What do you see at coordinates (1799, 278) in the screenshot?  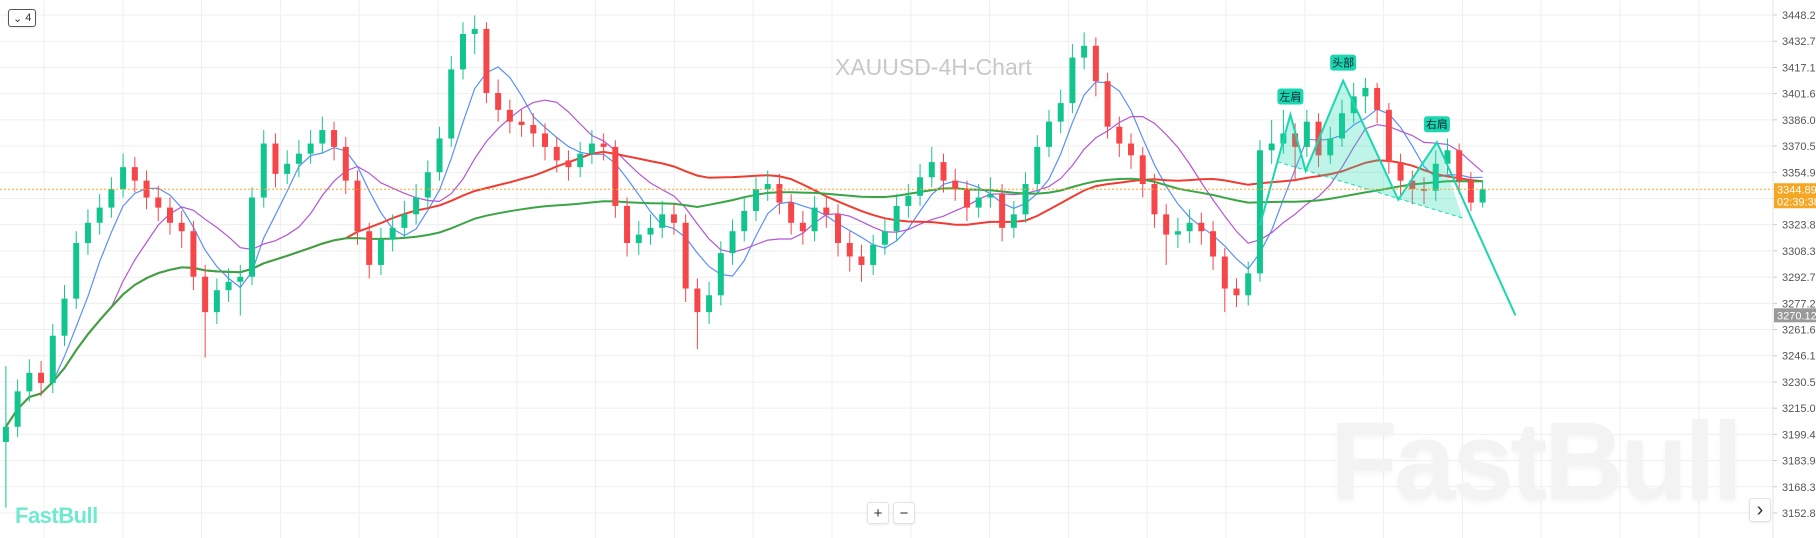 I see `y-tick-label: 3292.78` at bounding box center [1799, 278].